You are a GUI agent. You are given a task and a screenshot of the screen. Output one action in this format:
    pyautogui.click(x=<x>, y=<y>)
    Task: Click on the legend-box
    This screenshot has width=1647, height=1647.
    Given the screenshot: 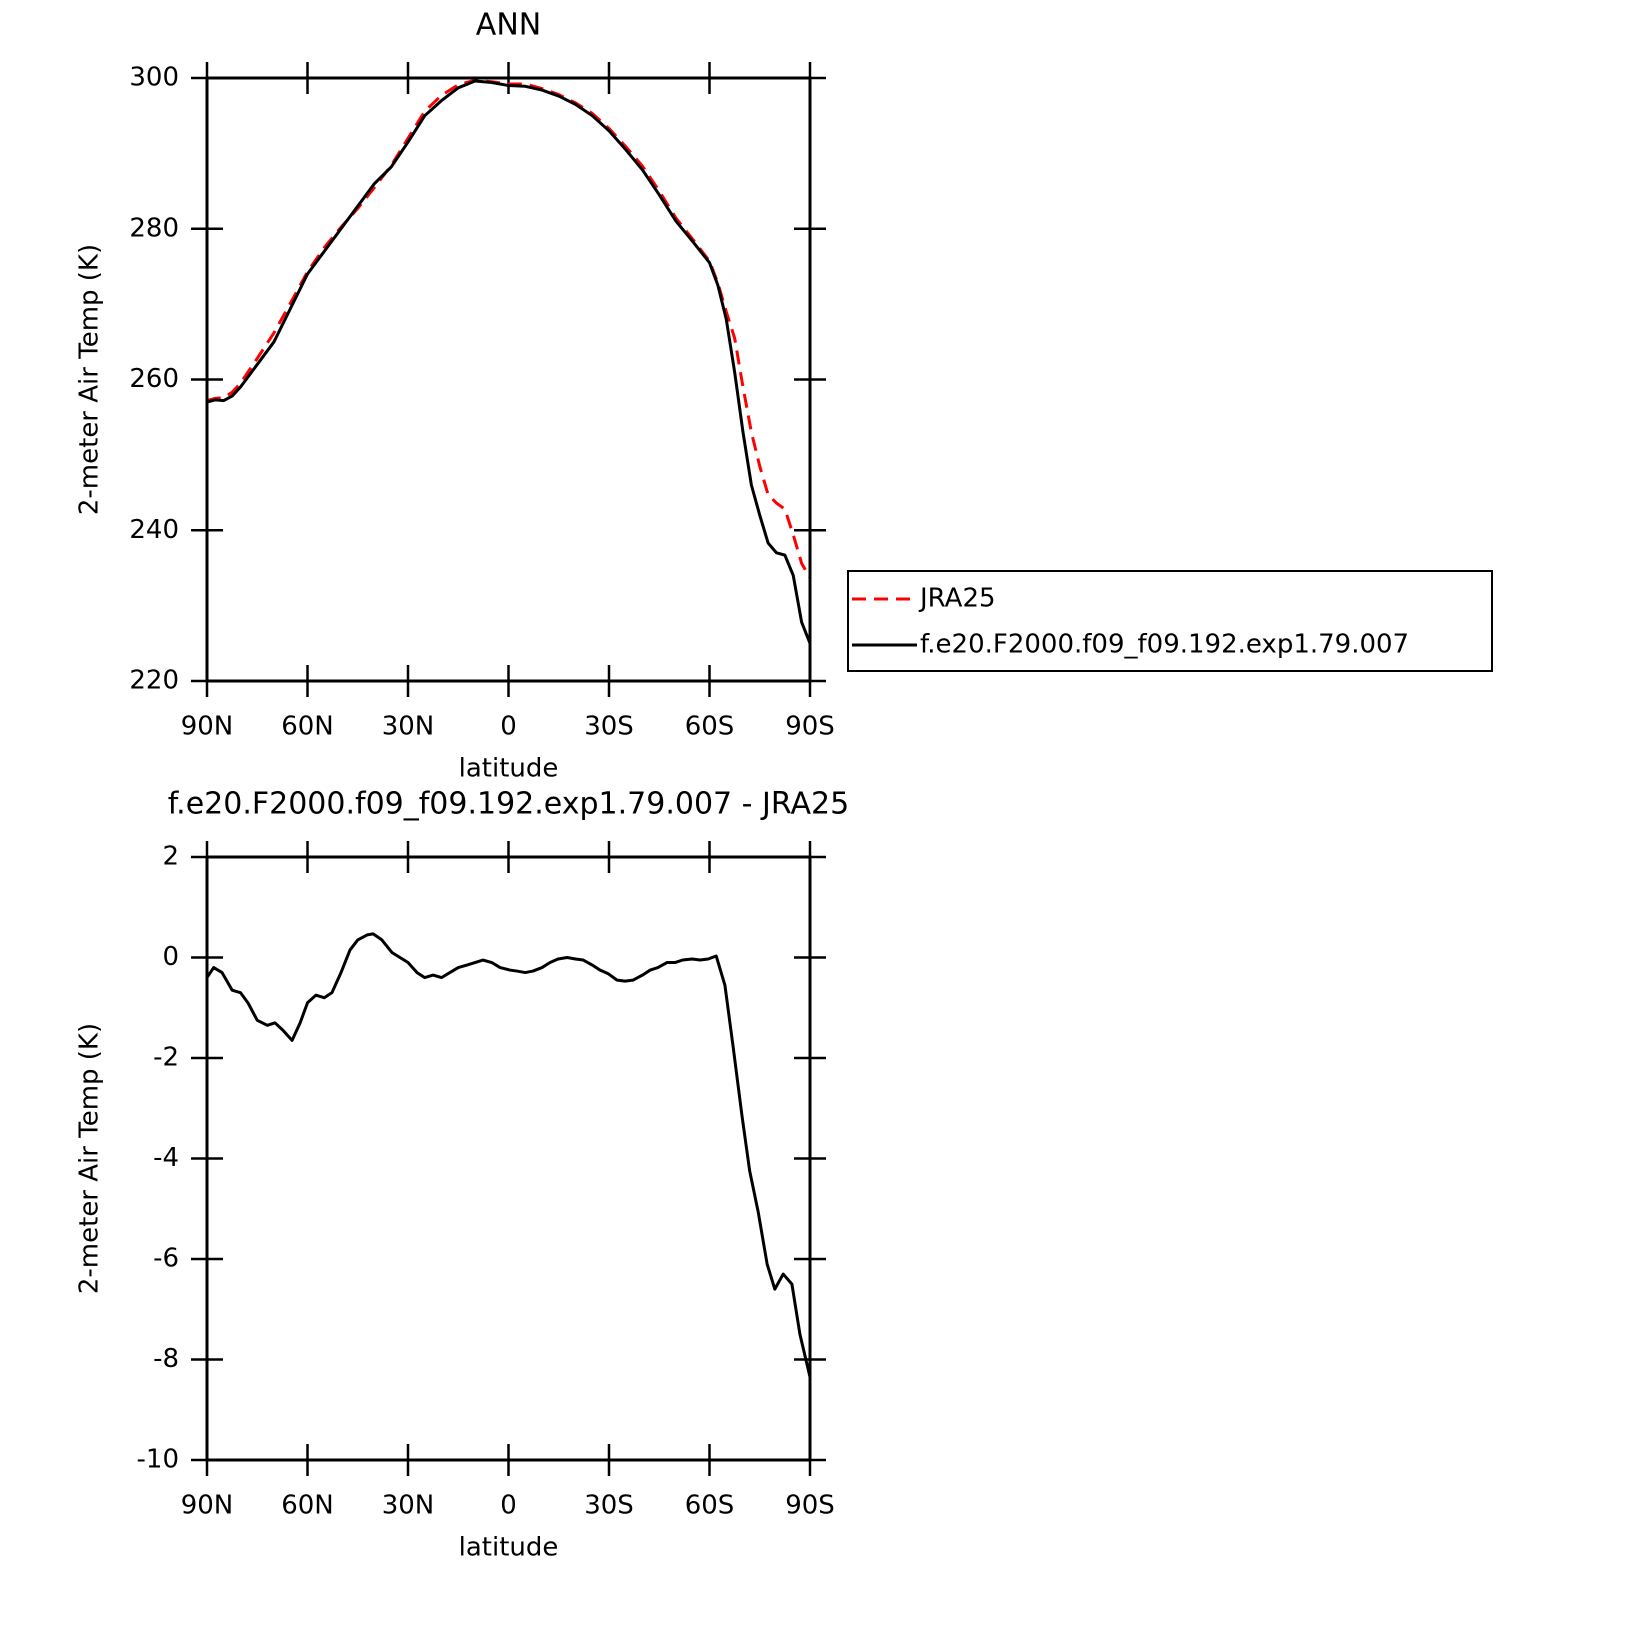 What is the action you would take?
    pyautogui.click(x=1170, y=621)
    